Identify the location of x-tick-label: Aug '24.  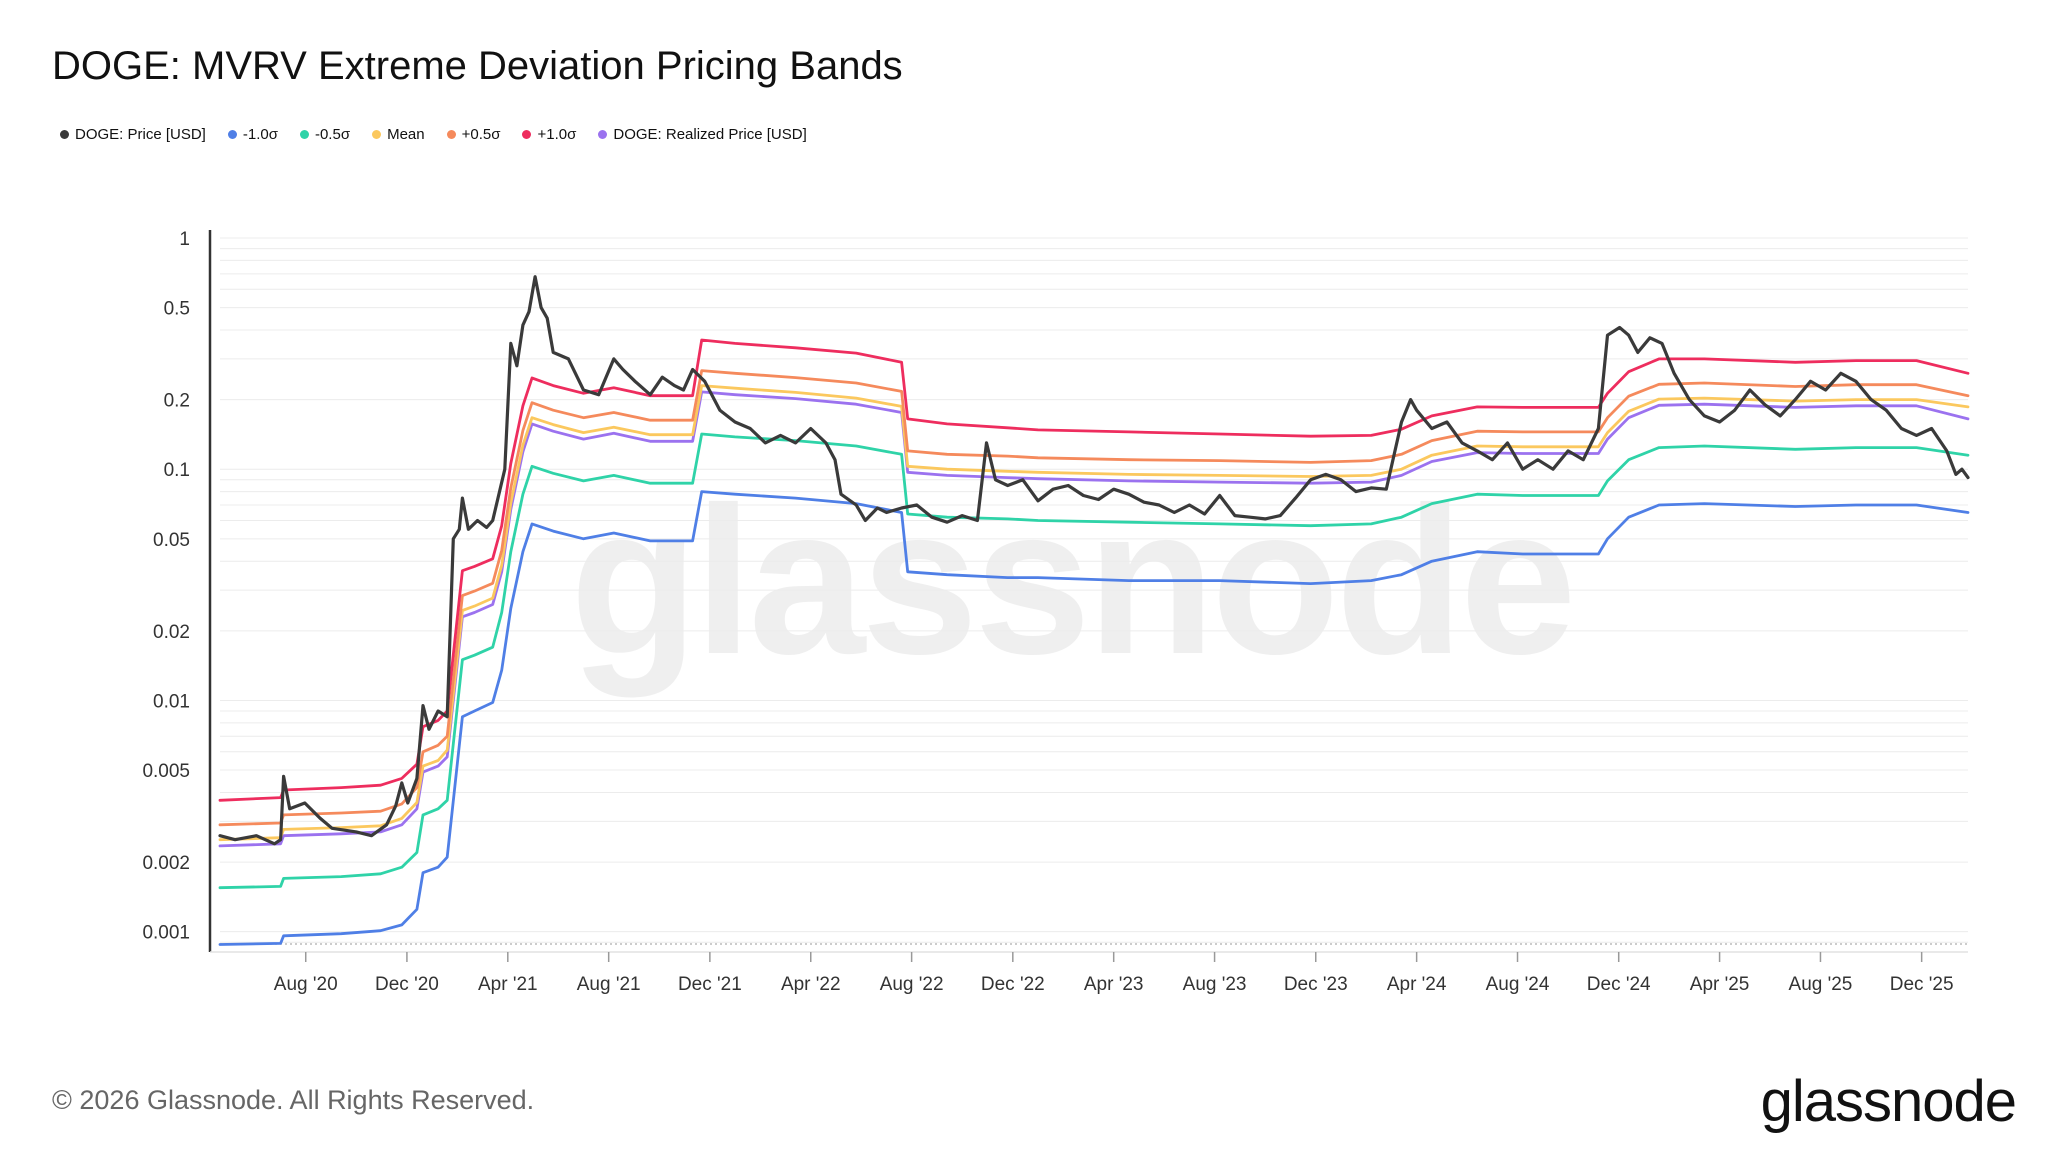
(1518, 984).